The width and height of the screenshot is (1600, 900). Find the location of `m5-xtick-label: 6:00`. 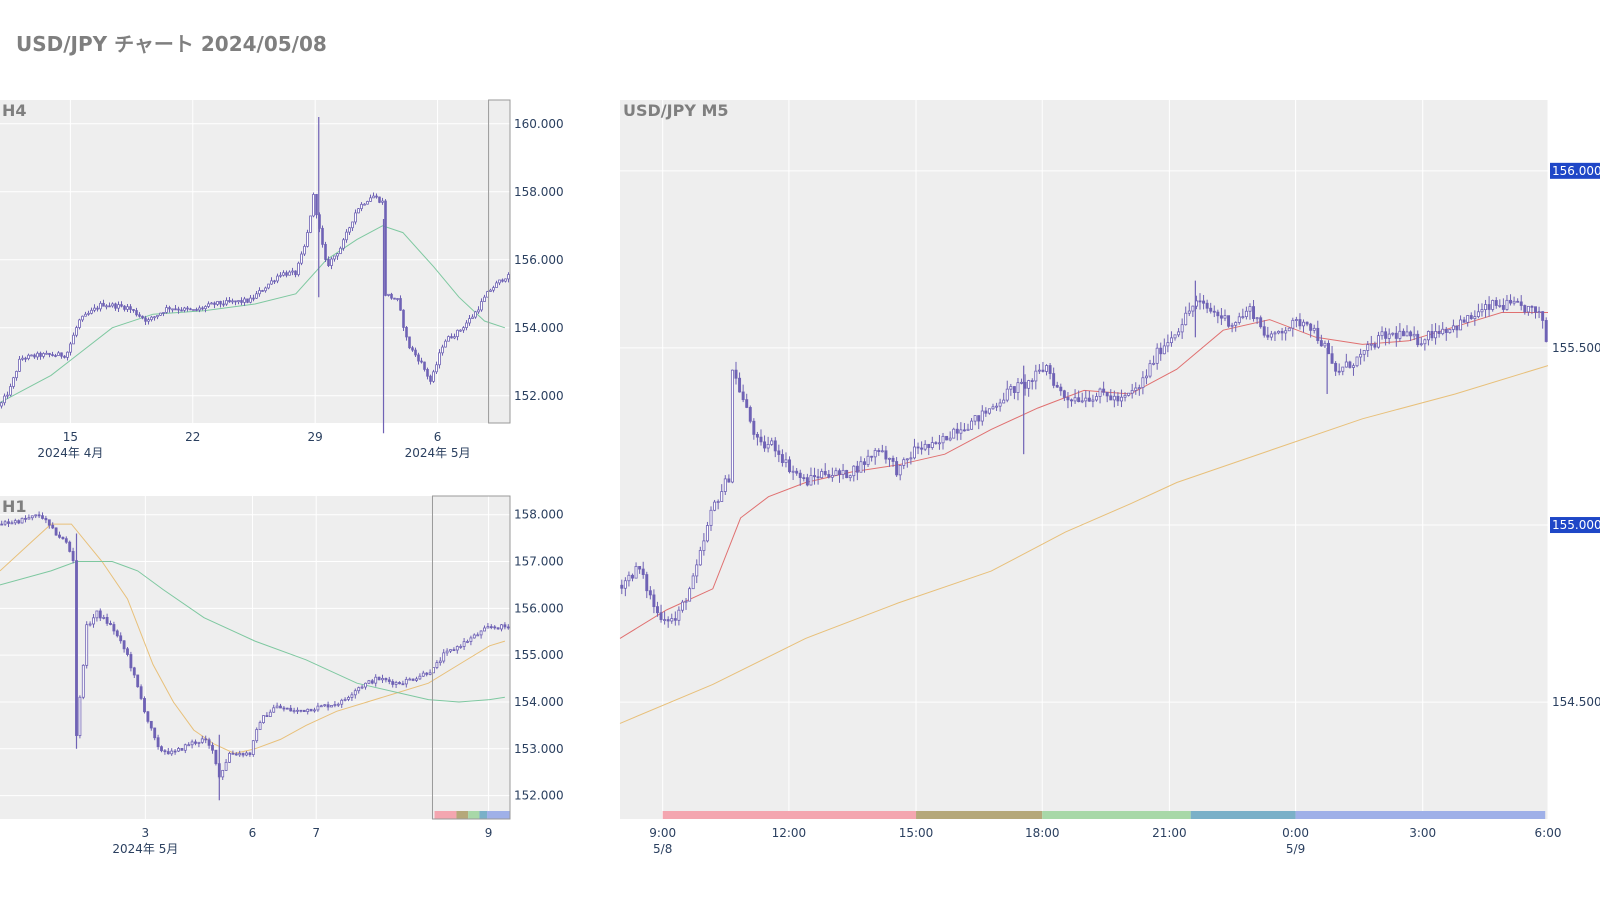

m5-xtick-label: 6:00 is located at coordinates (1548, 833).